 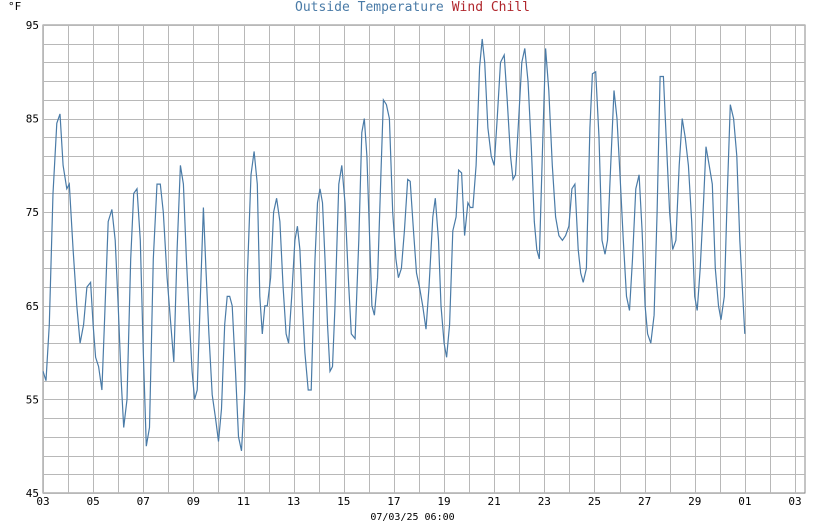 I want to click on y-axis-ticks: 45 55 65 75 85 95, so click(x=32, y=259).